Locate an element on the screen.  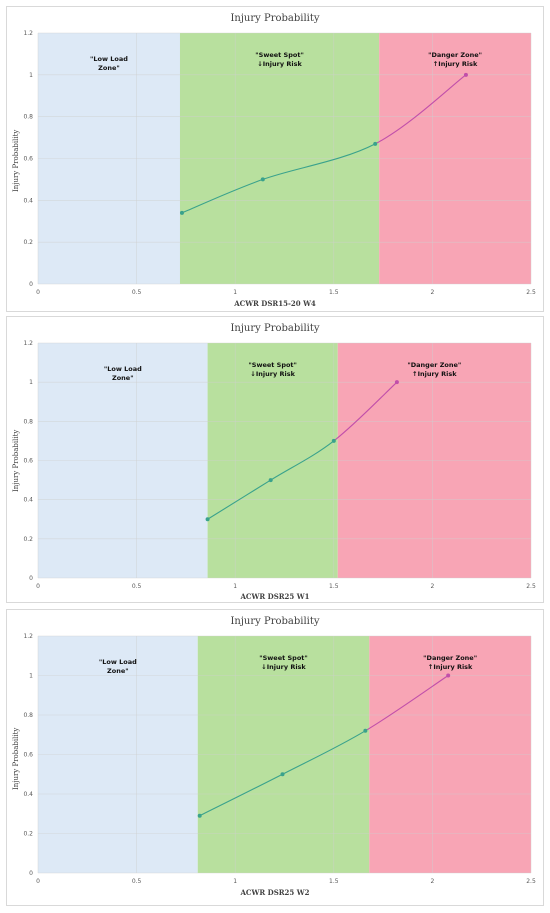
x-axis-label: ACWR DSR25 W1 is located at coordinates (275, 596).